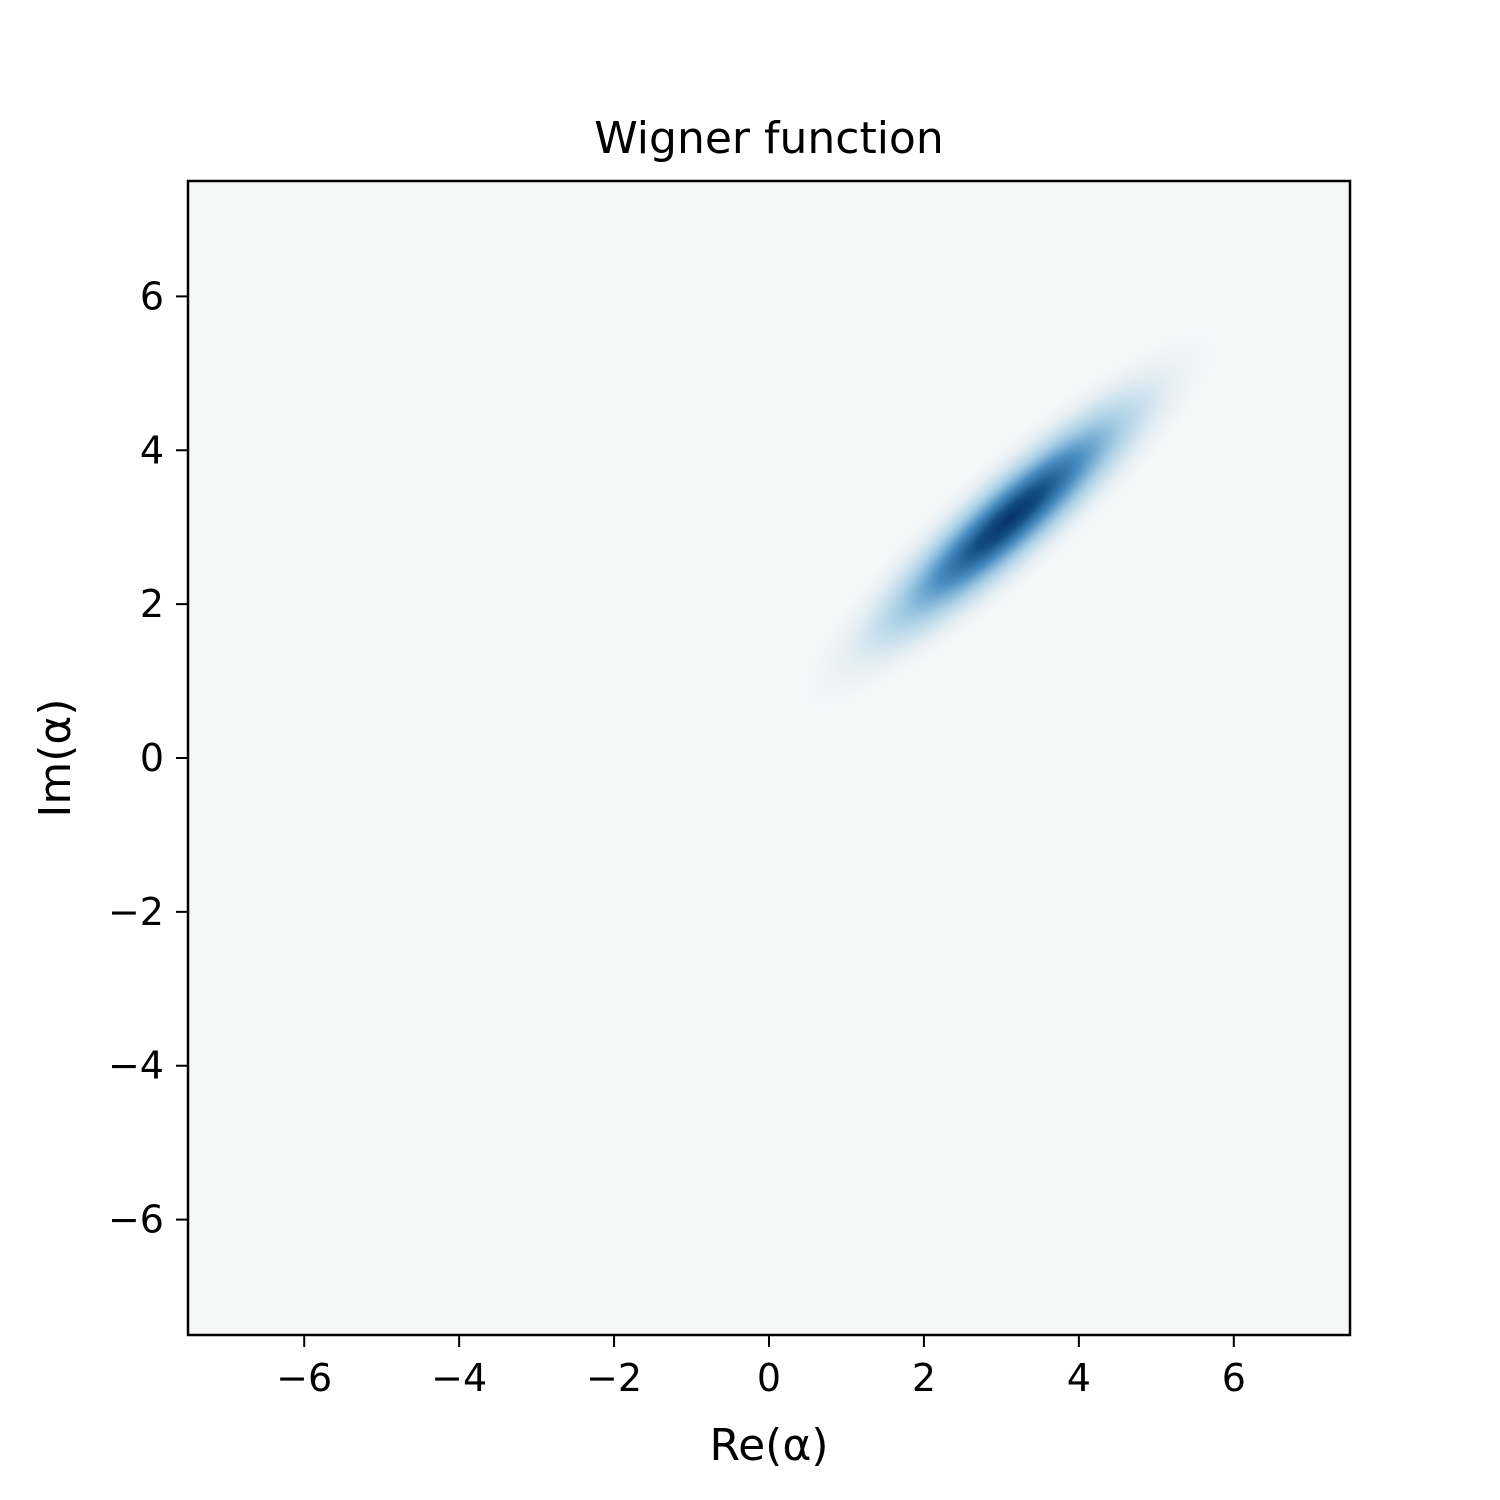 The height and width of the screenshot is (1500, 1500). What do you see at coordinates (152, 450) in the screenshot?
I see `y-tick-label: 4` at bounding box center [152, 450].